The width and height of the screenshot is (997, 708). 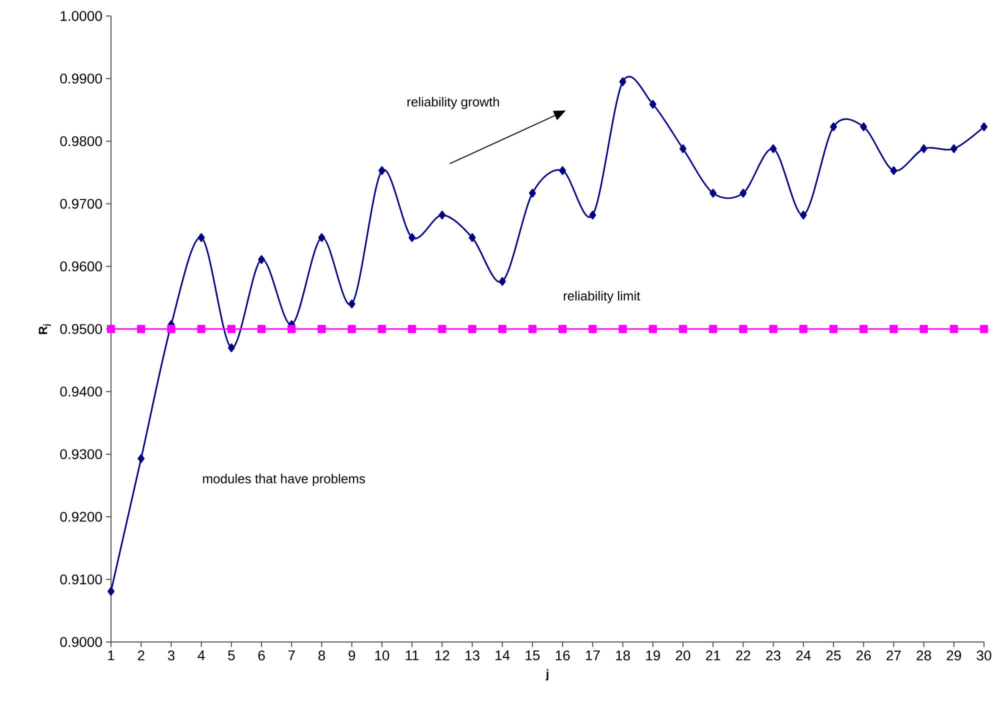 What do you see at coordinates (81, 454) in the screenshot?
I see `y-tick-label: 0.9300` at bounding box center [81, 454].